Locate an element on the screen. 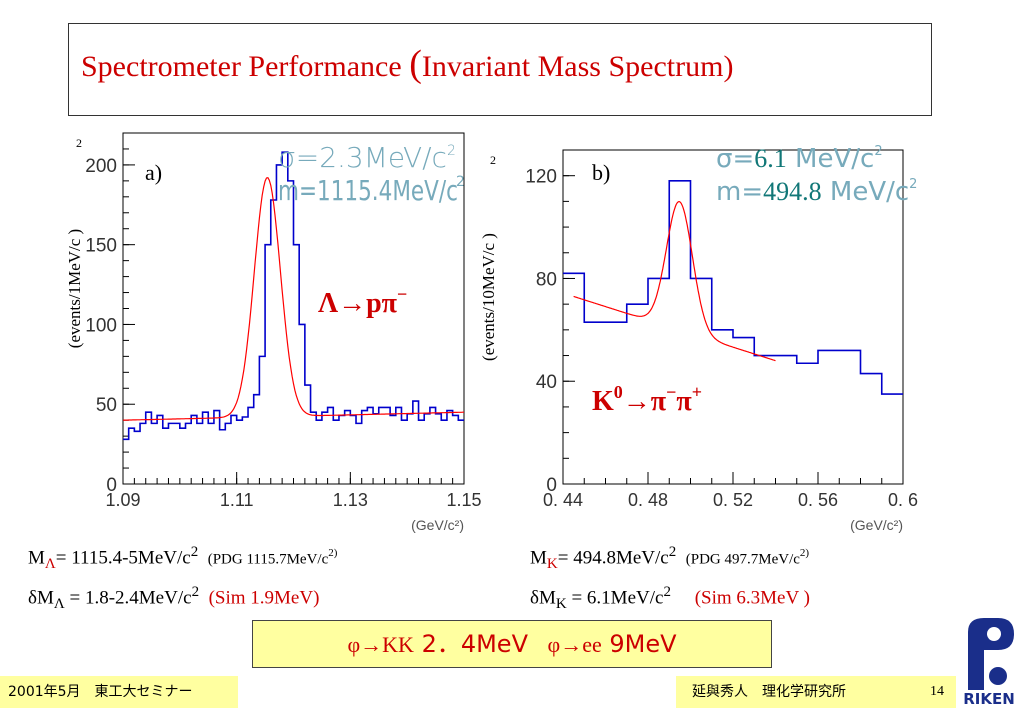  lambda-dm-sup: 2 is located at coordinates (195, 592).